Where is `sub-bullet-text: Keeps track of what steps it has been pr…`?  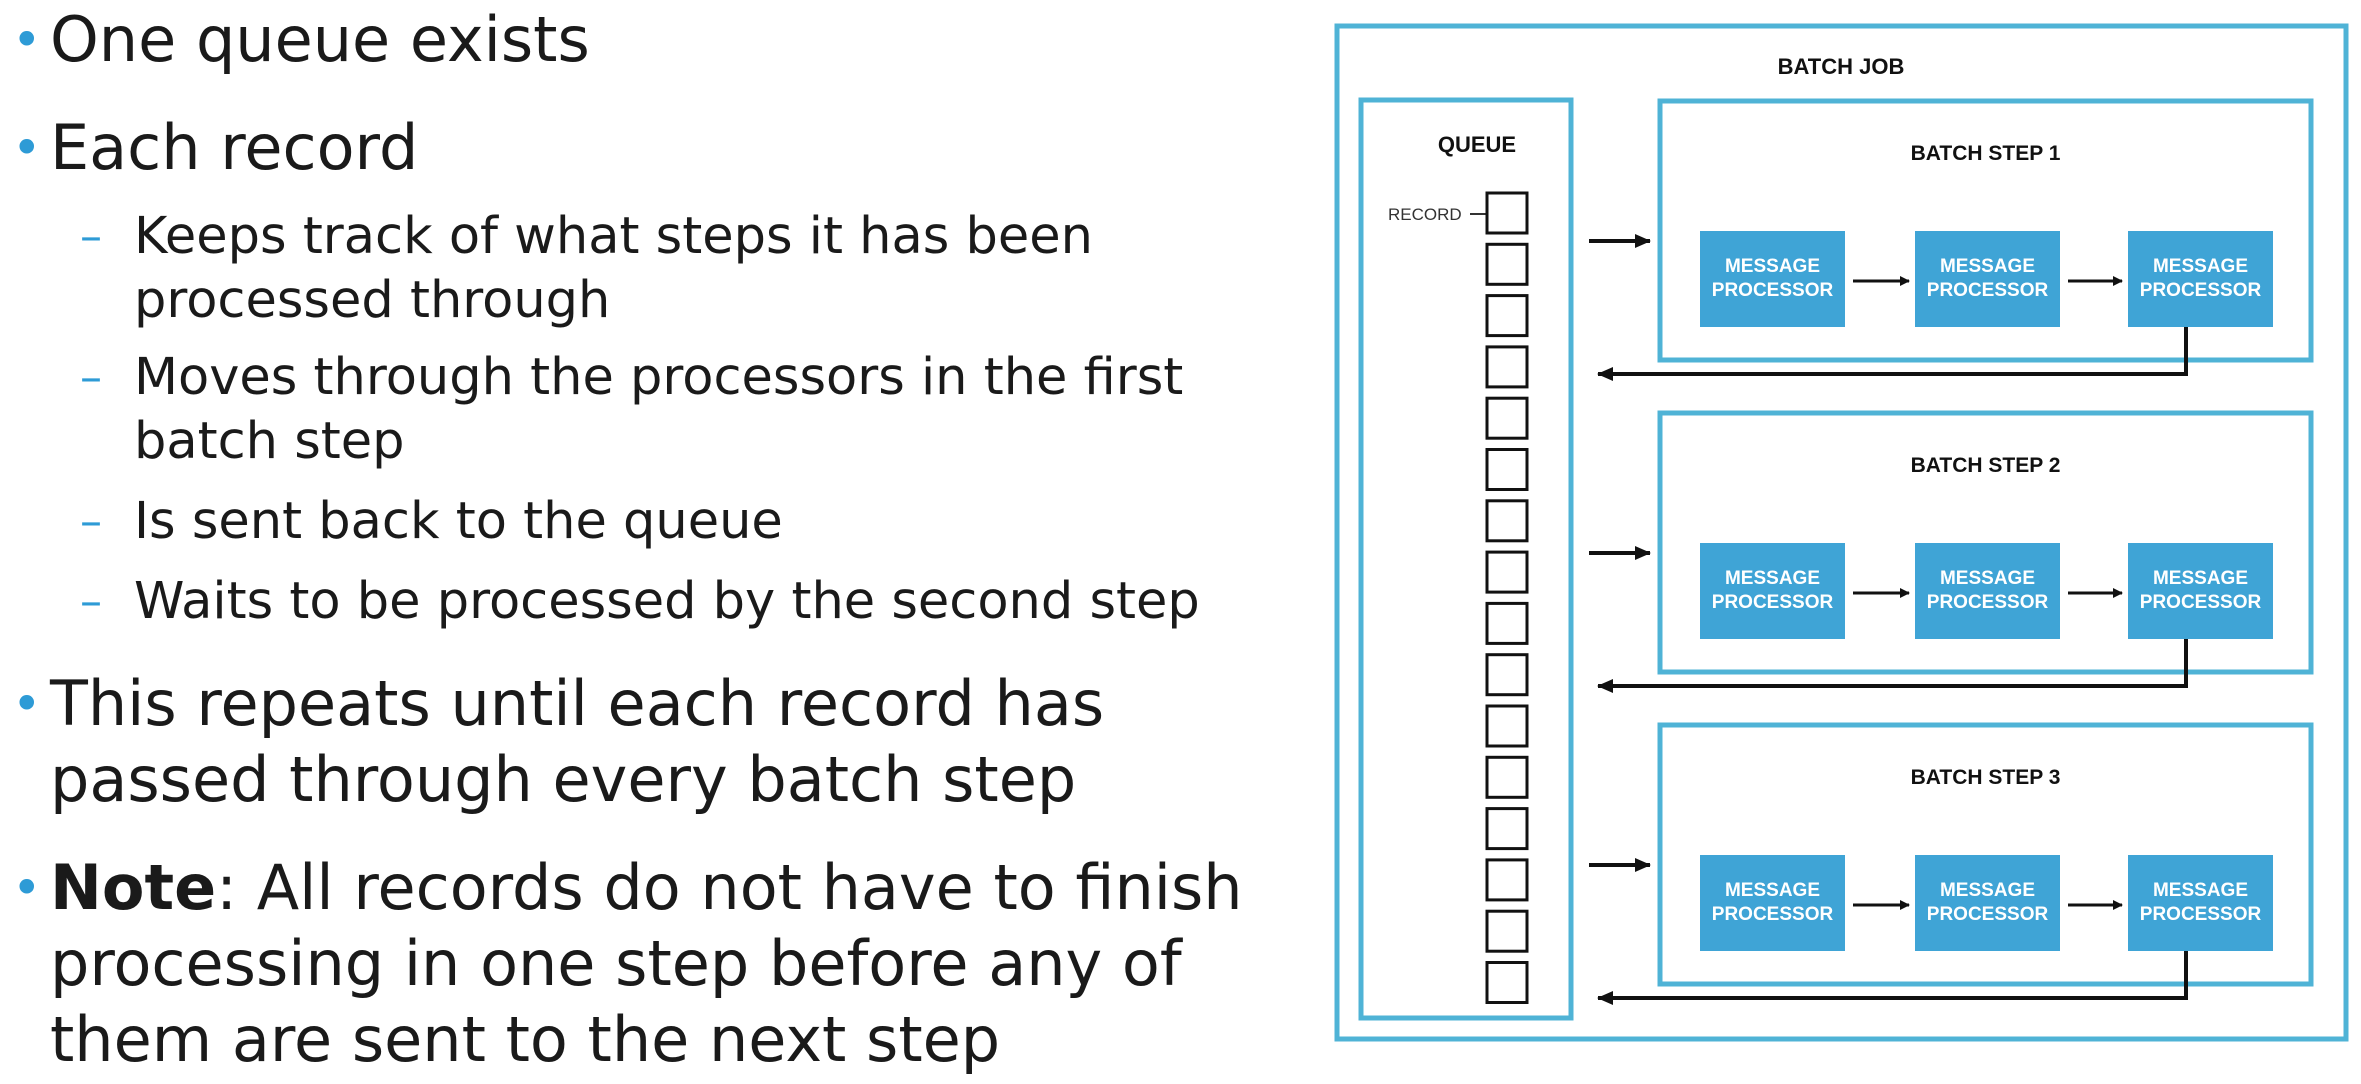 sub-bullet-text: Keeps track of what steps it has been pr… is located at coordinates (613, 268).